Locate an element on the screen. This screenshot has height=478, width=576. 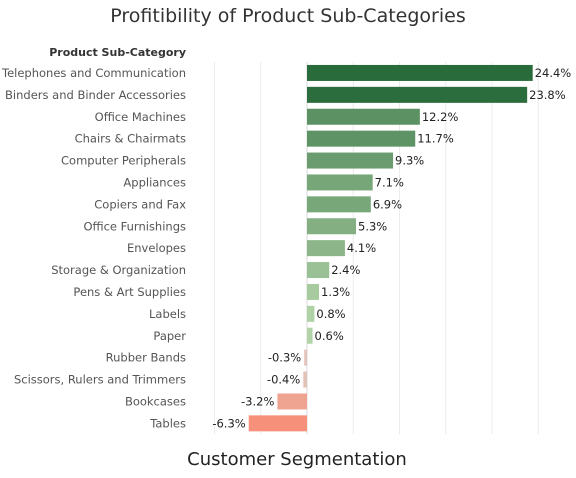
value-label: 0.8% is located at coordinates (330, 314).